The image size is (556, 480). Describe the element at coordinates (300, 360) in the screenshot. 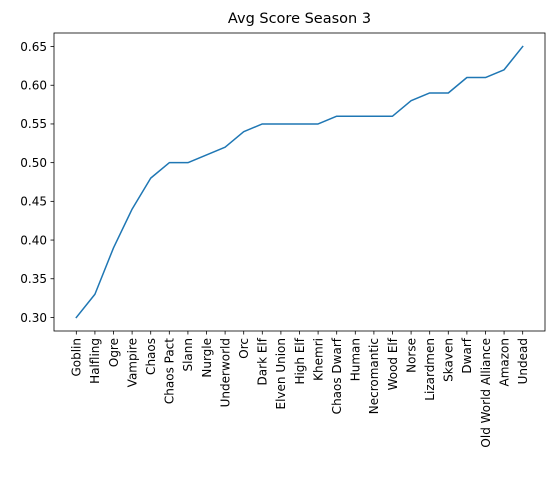

I see `x-tick-label: High Elf` at that location.